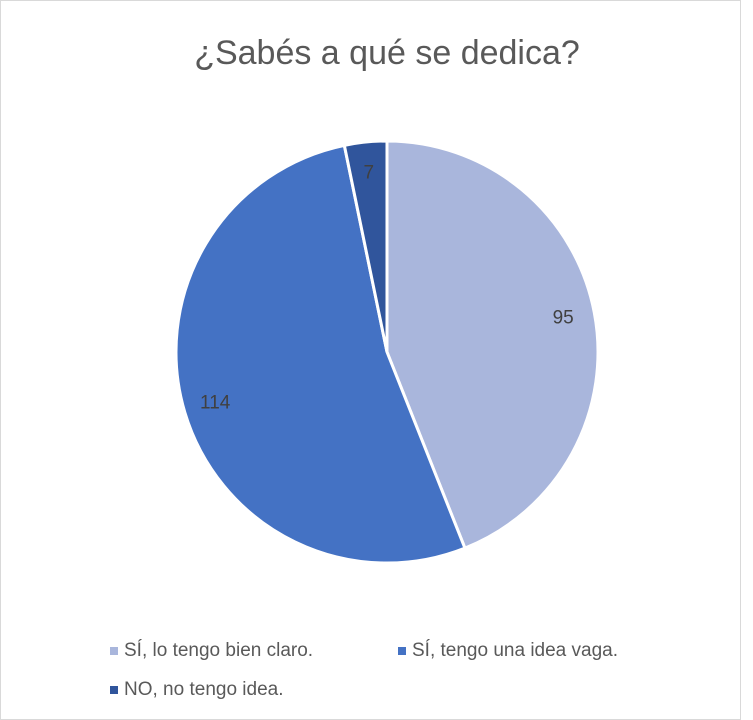  I want to click on data-label: 114, so click(215, 402).